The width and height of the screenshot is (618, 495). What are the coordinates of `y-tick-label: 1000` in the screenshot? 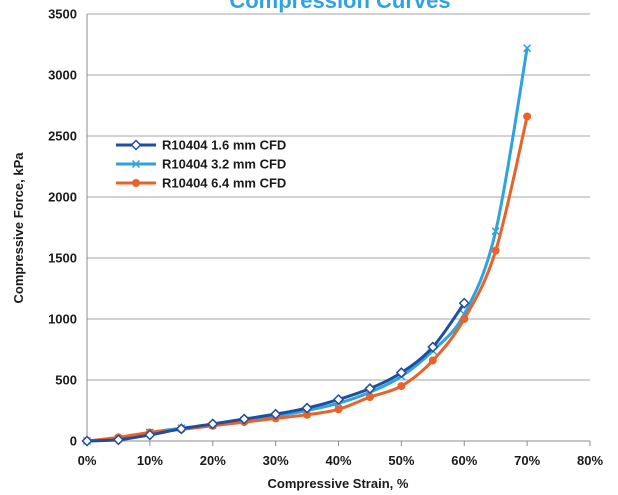 It's located at (62, 319).